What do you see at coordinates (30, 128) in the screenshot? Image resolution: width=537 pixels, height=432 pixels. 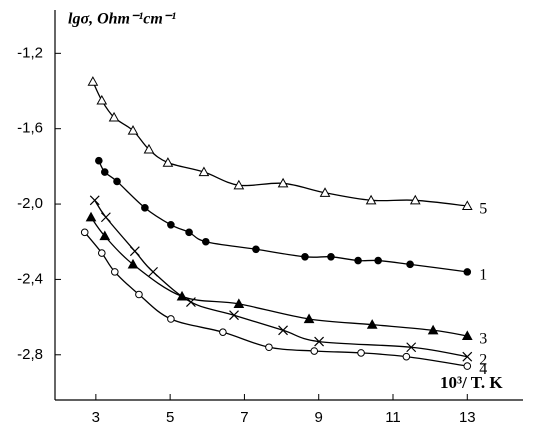 I see `y-tick-label: -1,6` at bounding box center [30, 128].